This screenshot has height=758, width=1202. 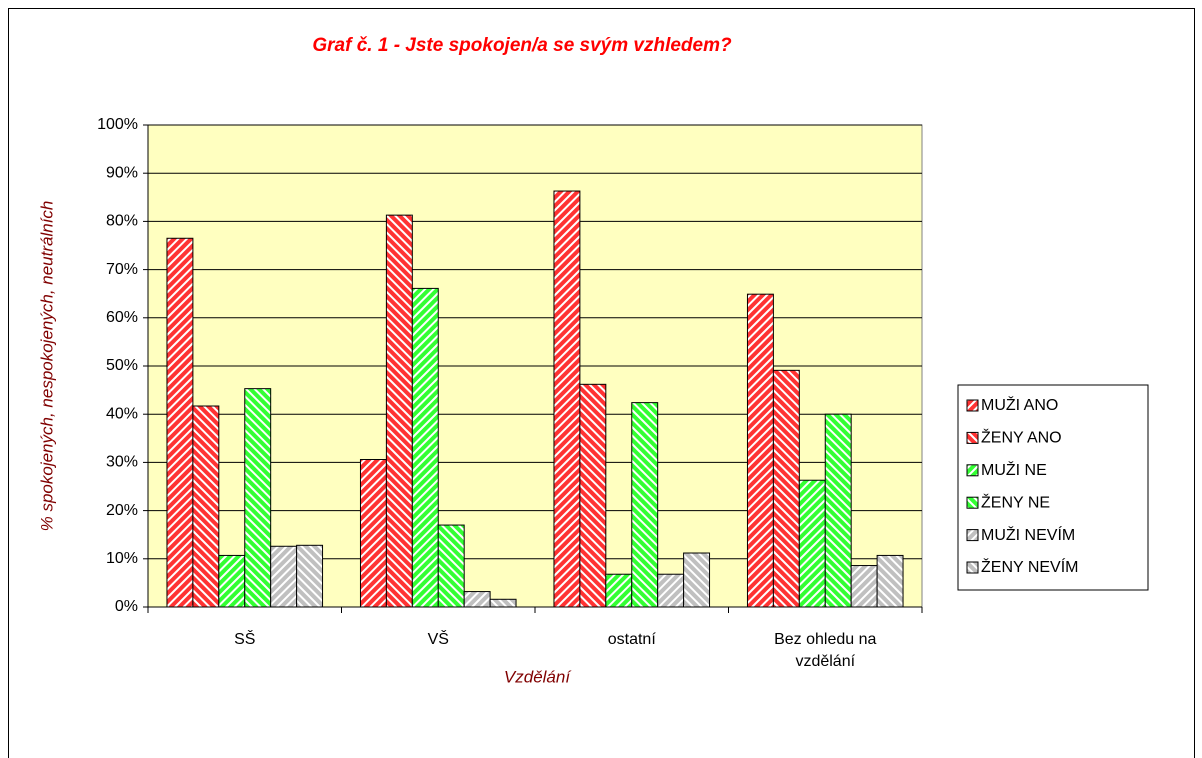 What do you see at coordinates (631, 639) in the screenshot?
I see `x-tick-label: ostatní` at bounding box center [631, 639].